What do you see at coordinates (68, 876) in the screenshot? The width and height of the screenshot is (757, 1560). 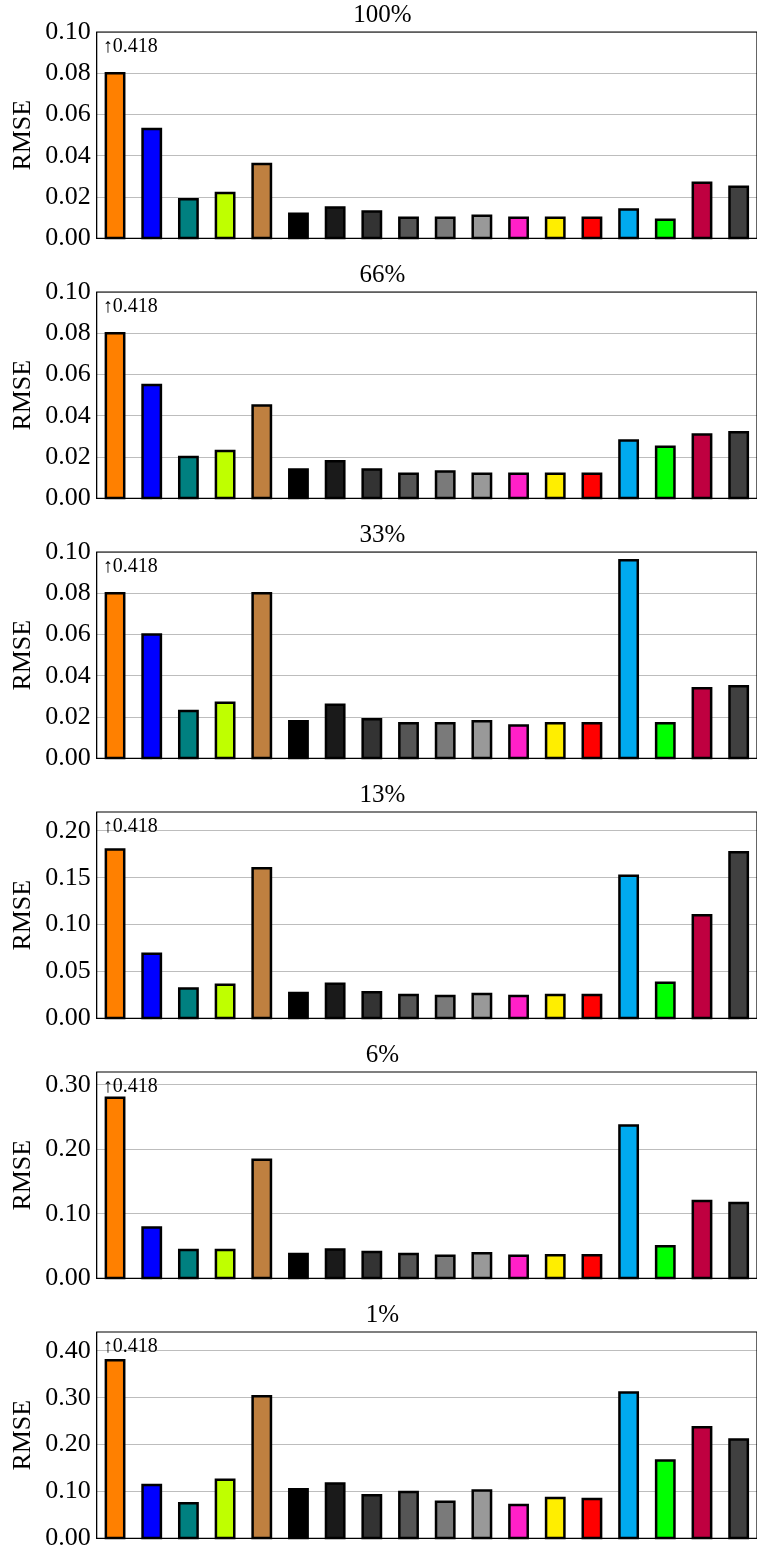 I see `y-tick-label: 0.15` at bounding box center [68, 876].